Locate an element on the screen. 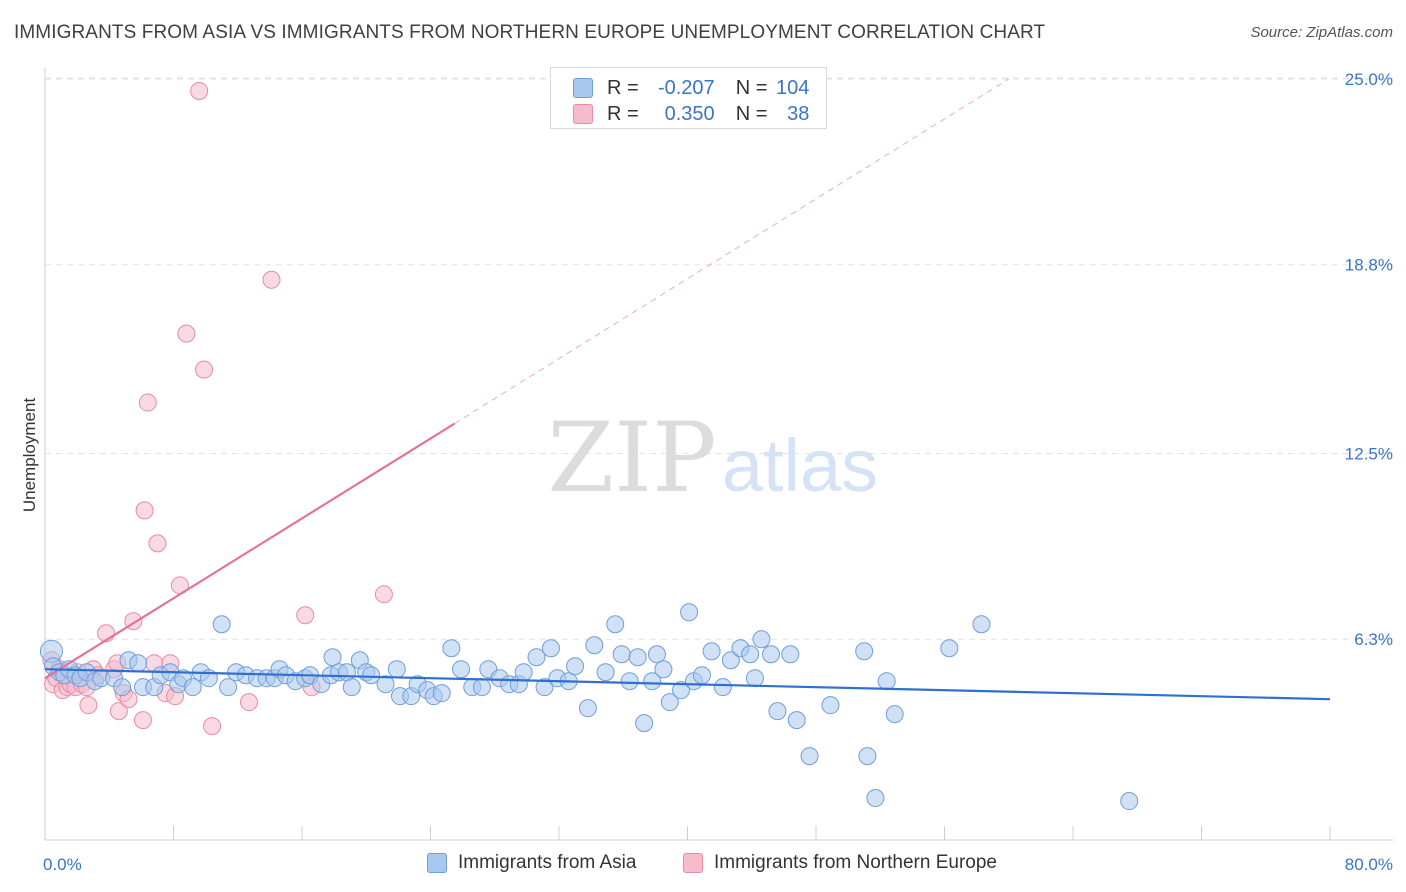  asia-swatch is located at coordinates (583, 88).